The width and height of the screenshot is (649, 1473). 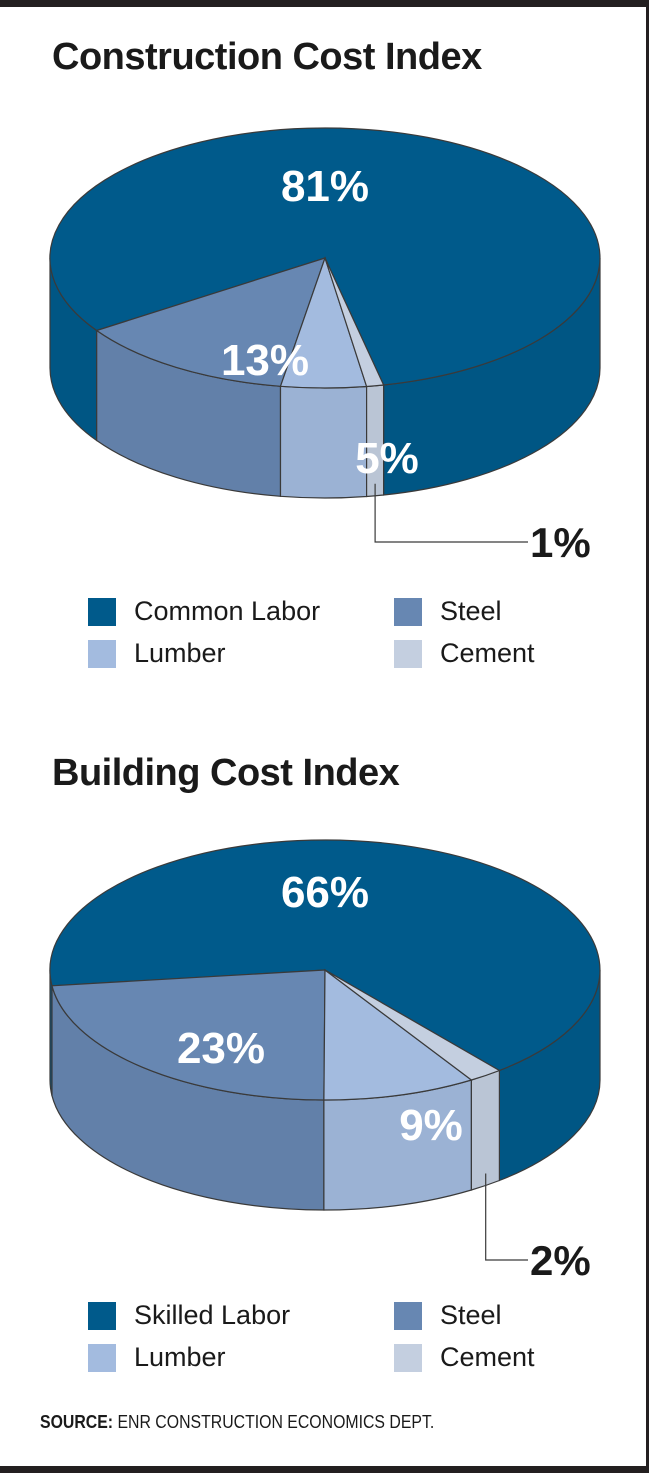 I want to click on source-label: SOURCE:, so click(x=77, y=1422).